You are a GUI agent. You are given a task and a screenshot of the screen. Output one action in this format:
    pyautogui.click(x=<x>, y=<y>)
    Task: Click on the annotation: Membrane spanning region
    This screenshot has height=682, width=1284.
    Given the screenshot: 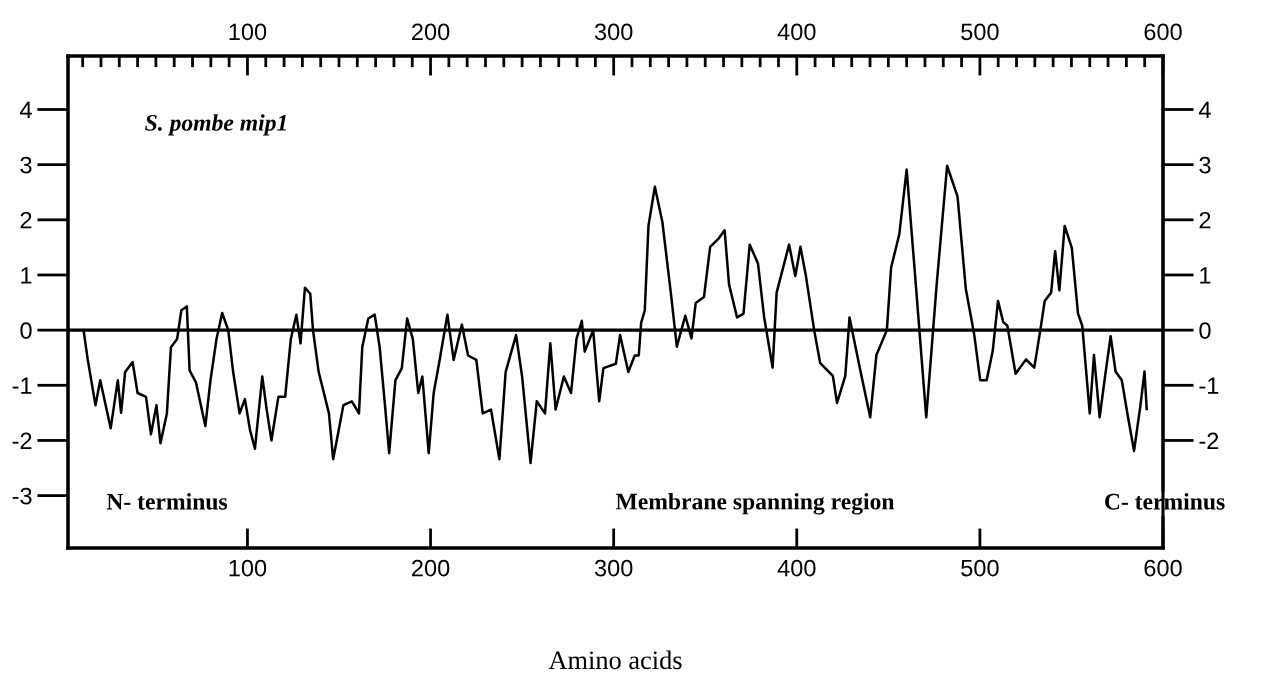 What is the action you would take?
    pyautogui.click(x=755, y=503)
    